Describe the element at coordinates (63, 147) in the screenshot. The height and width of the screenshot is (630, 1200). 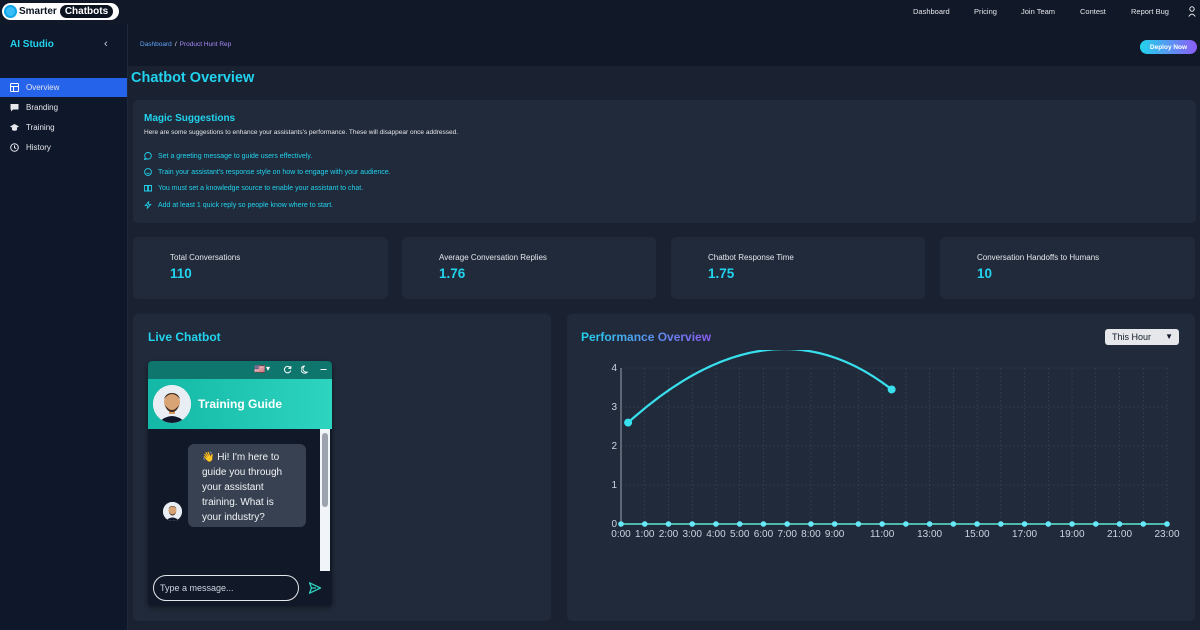
I see `sidebar-item-history: History` at that location.